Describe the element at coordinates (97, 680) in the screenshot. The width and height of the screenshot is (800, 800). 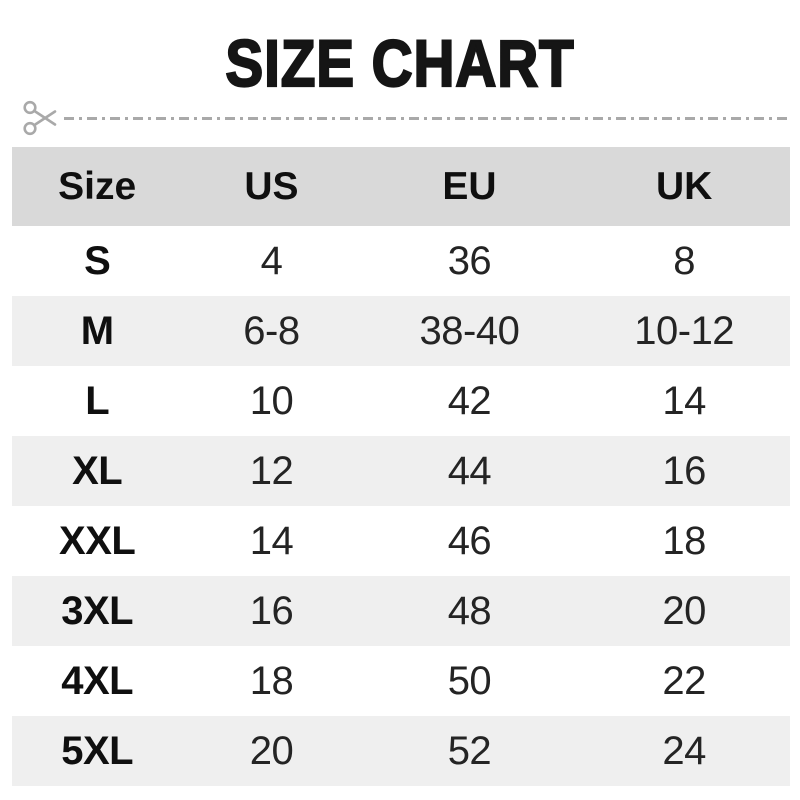
I see `size-cell: 4XL` at that location.